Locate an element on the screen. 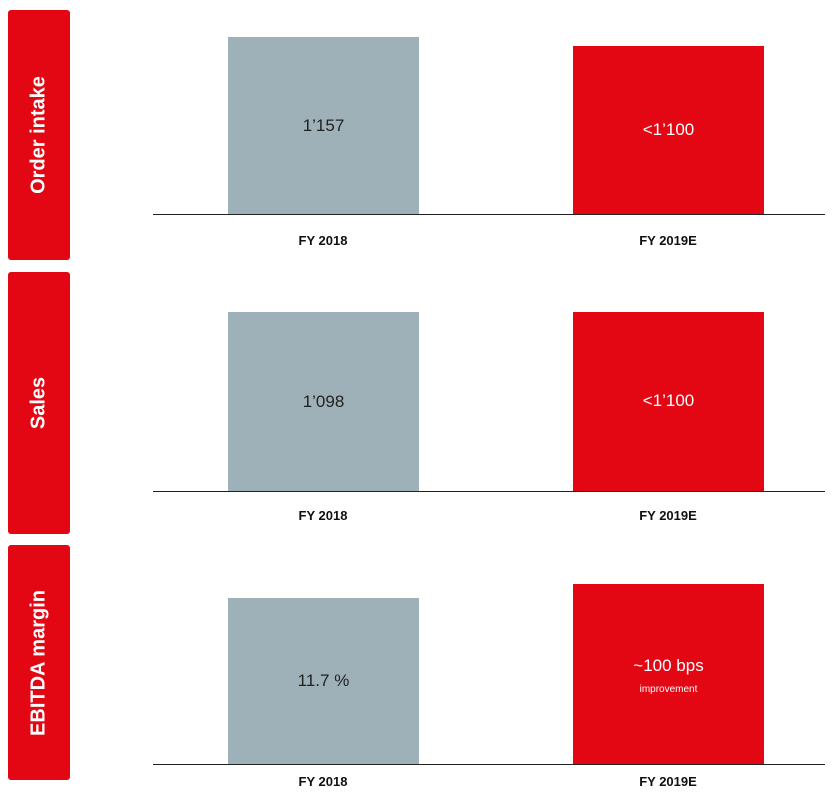 The height and width of the screenshot is (798, 835). bar-fy2018-order-intake: 1’157 is located at coordinates (323, 125).